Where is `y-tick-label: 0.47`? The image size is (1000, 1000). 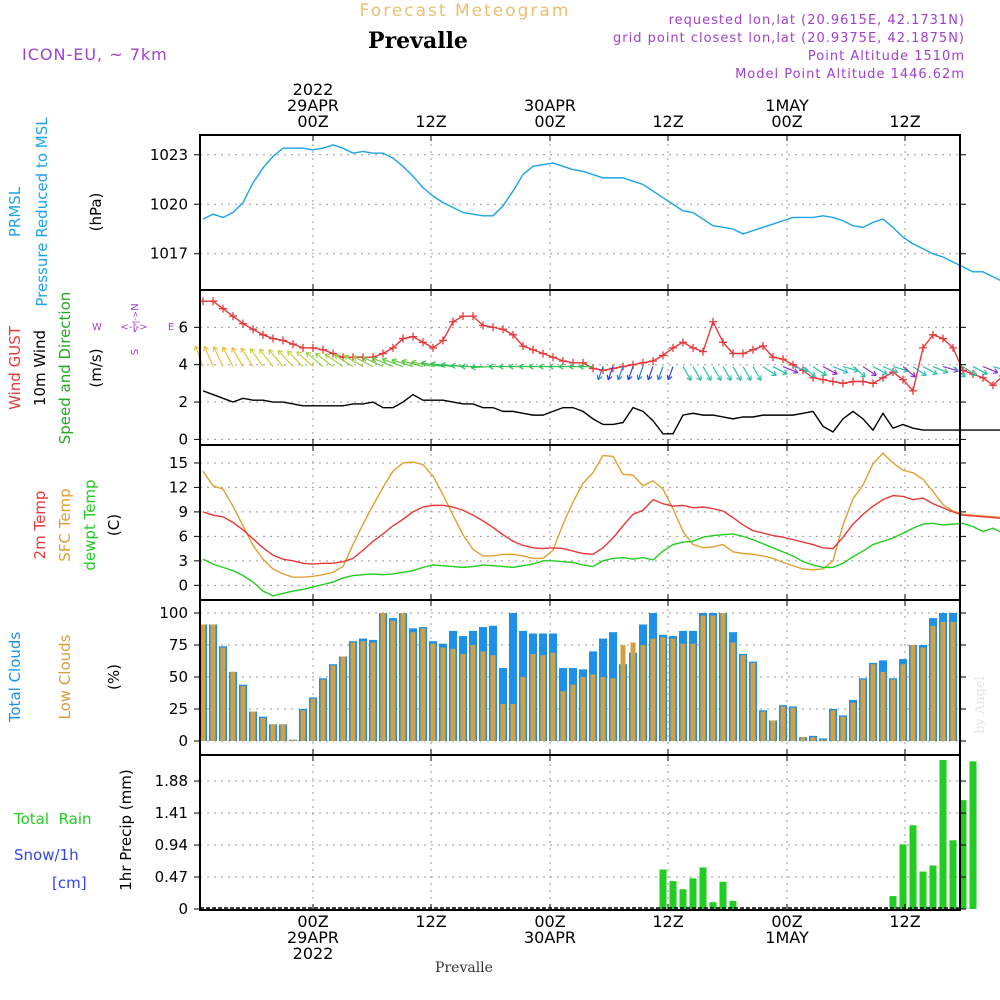
y-tick-label: 0.47 is located at coordinates (171, 877).